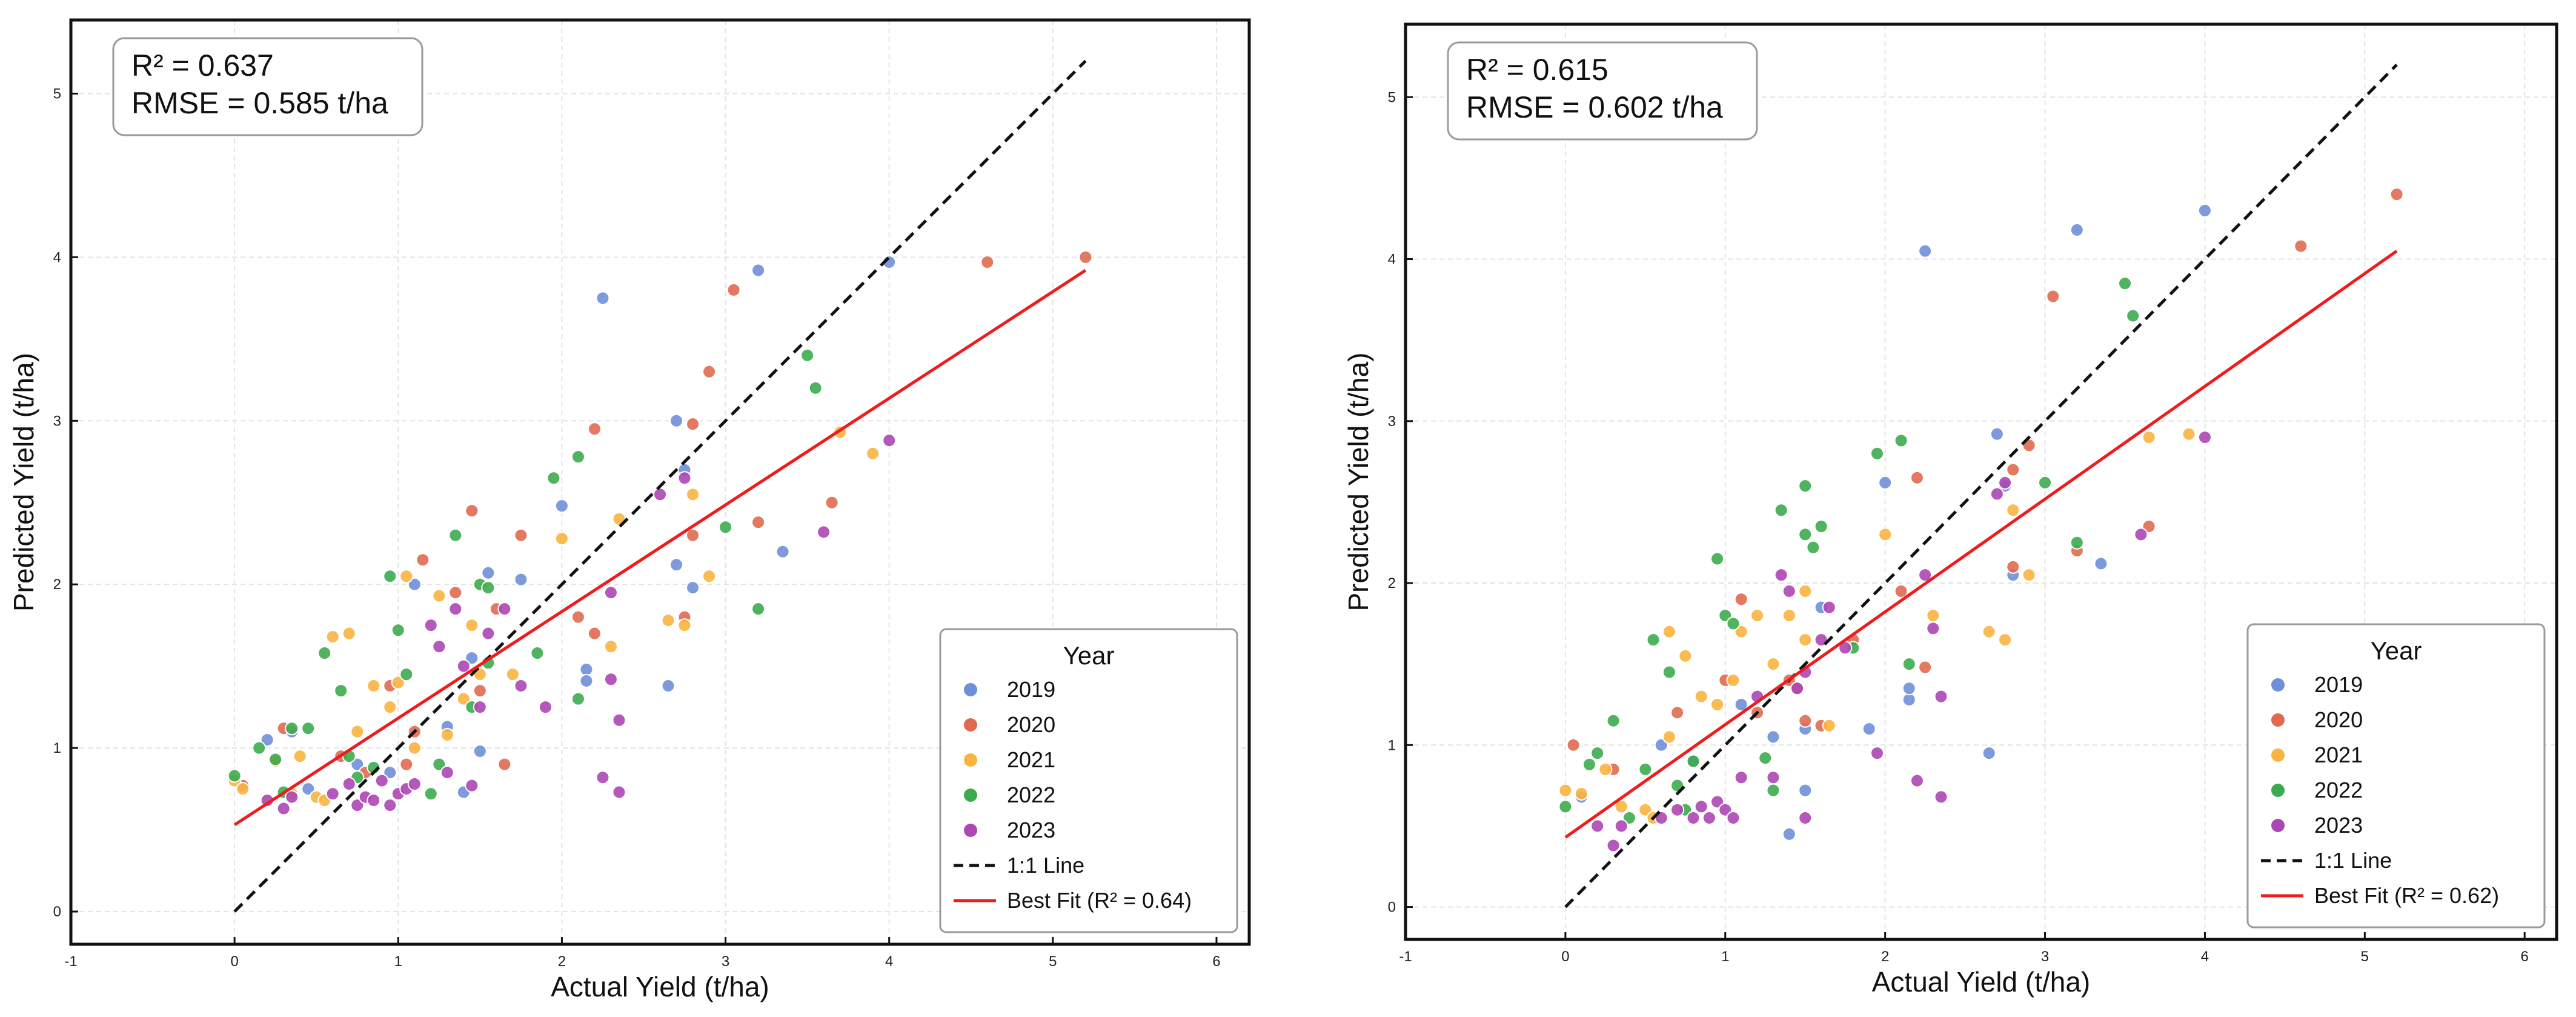  Describe the element at coordinates (57, 421) in the screenshot. I see `y-tick-label: 3` at that location.